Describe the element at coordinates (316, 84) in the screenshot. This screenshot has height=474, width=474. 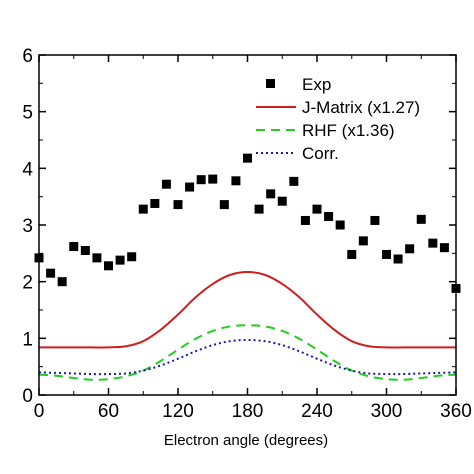
I see `legend-label: Exp` at that location.